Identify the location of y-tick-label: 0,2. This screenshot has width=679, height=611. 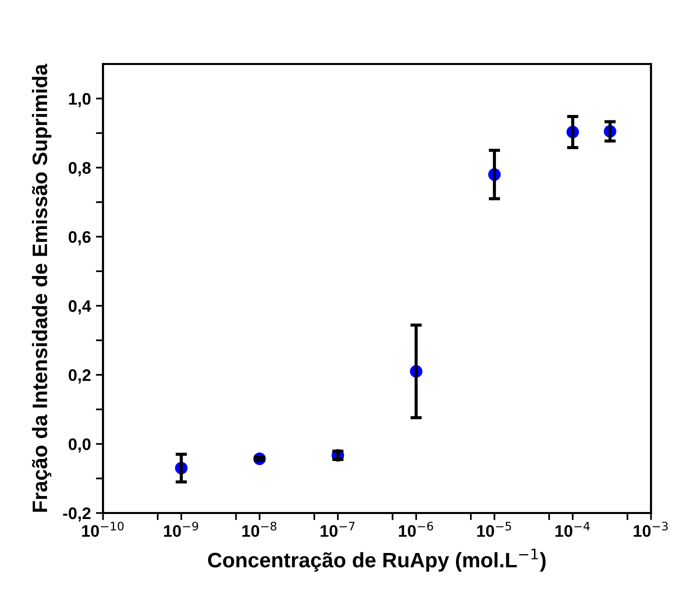
(79, 376).